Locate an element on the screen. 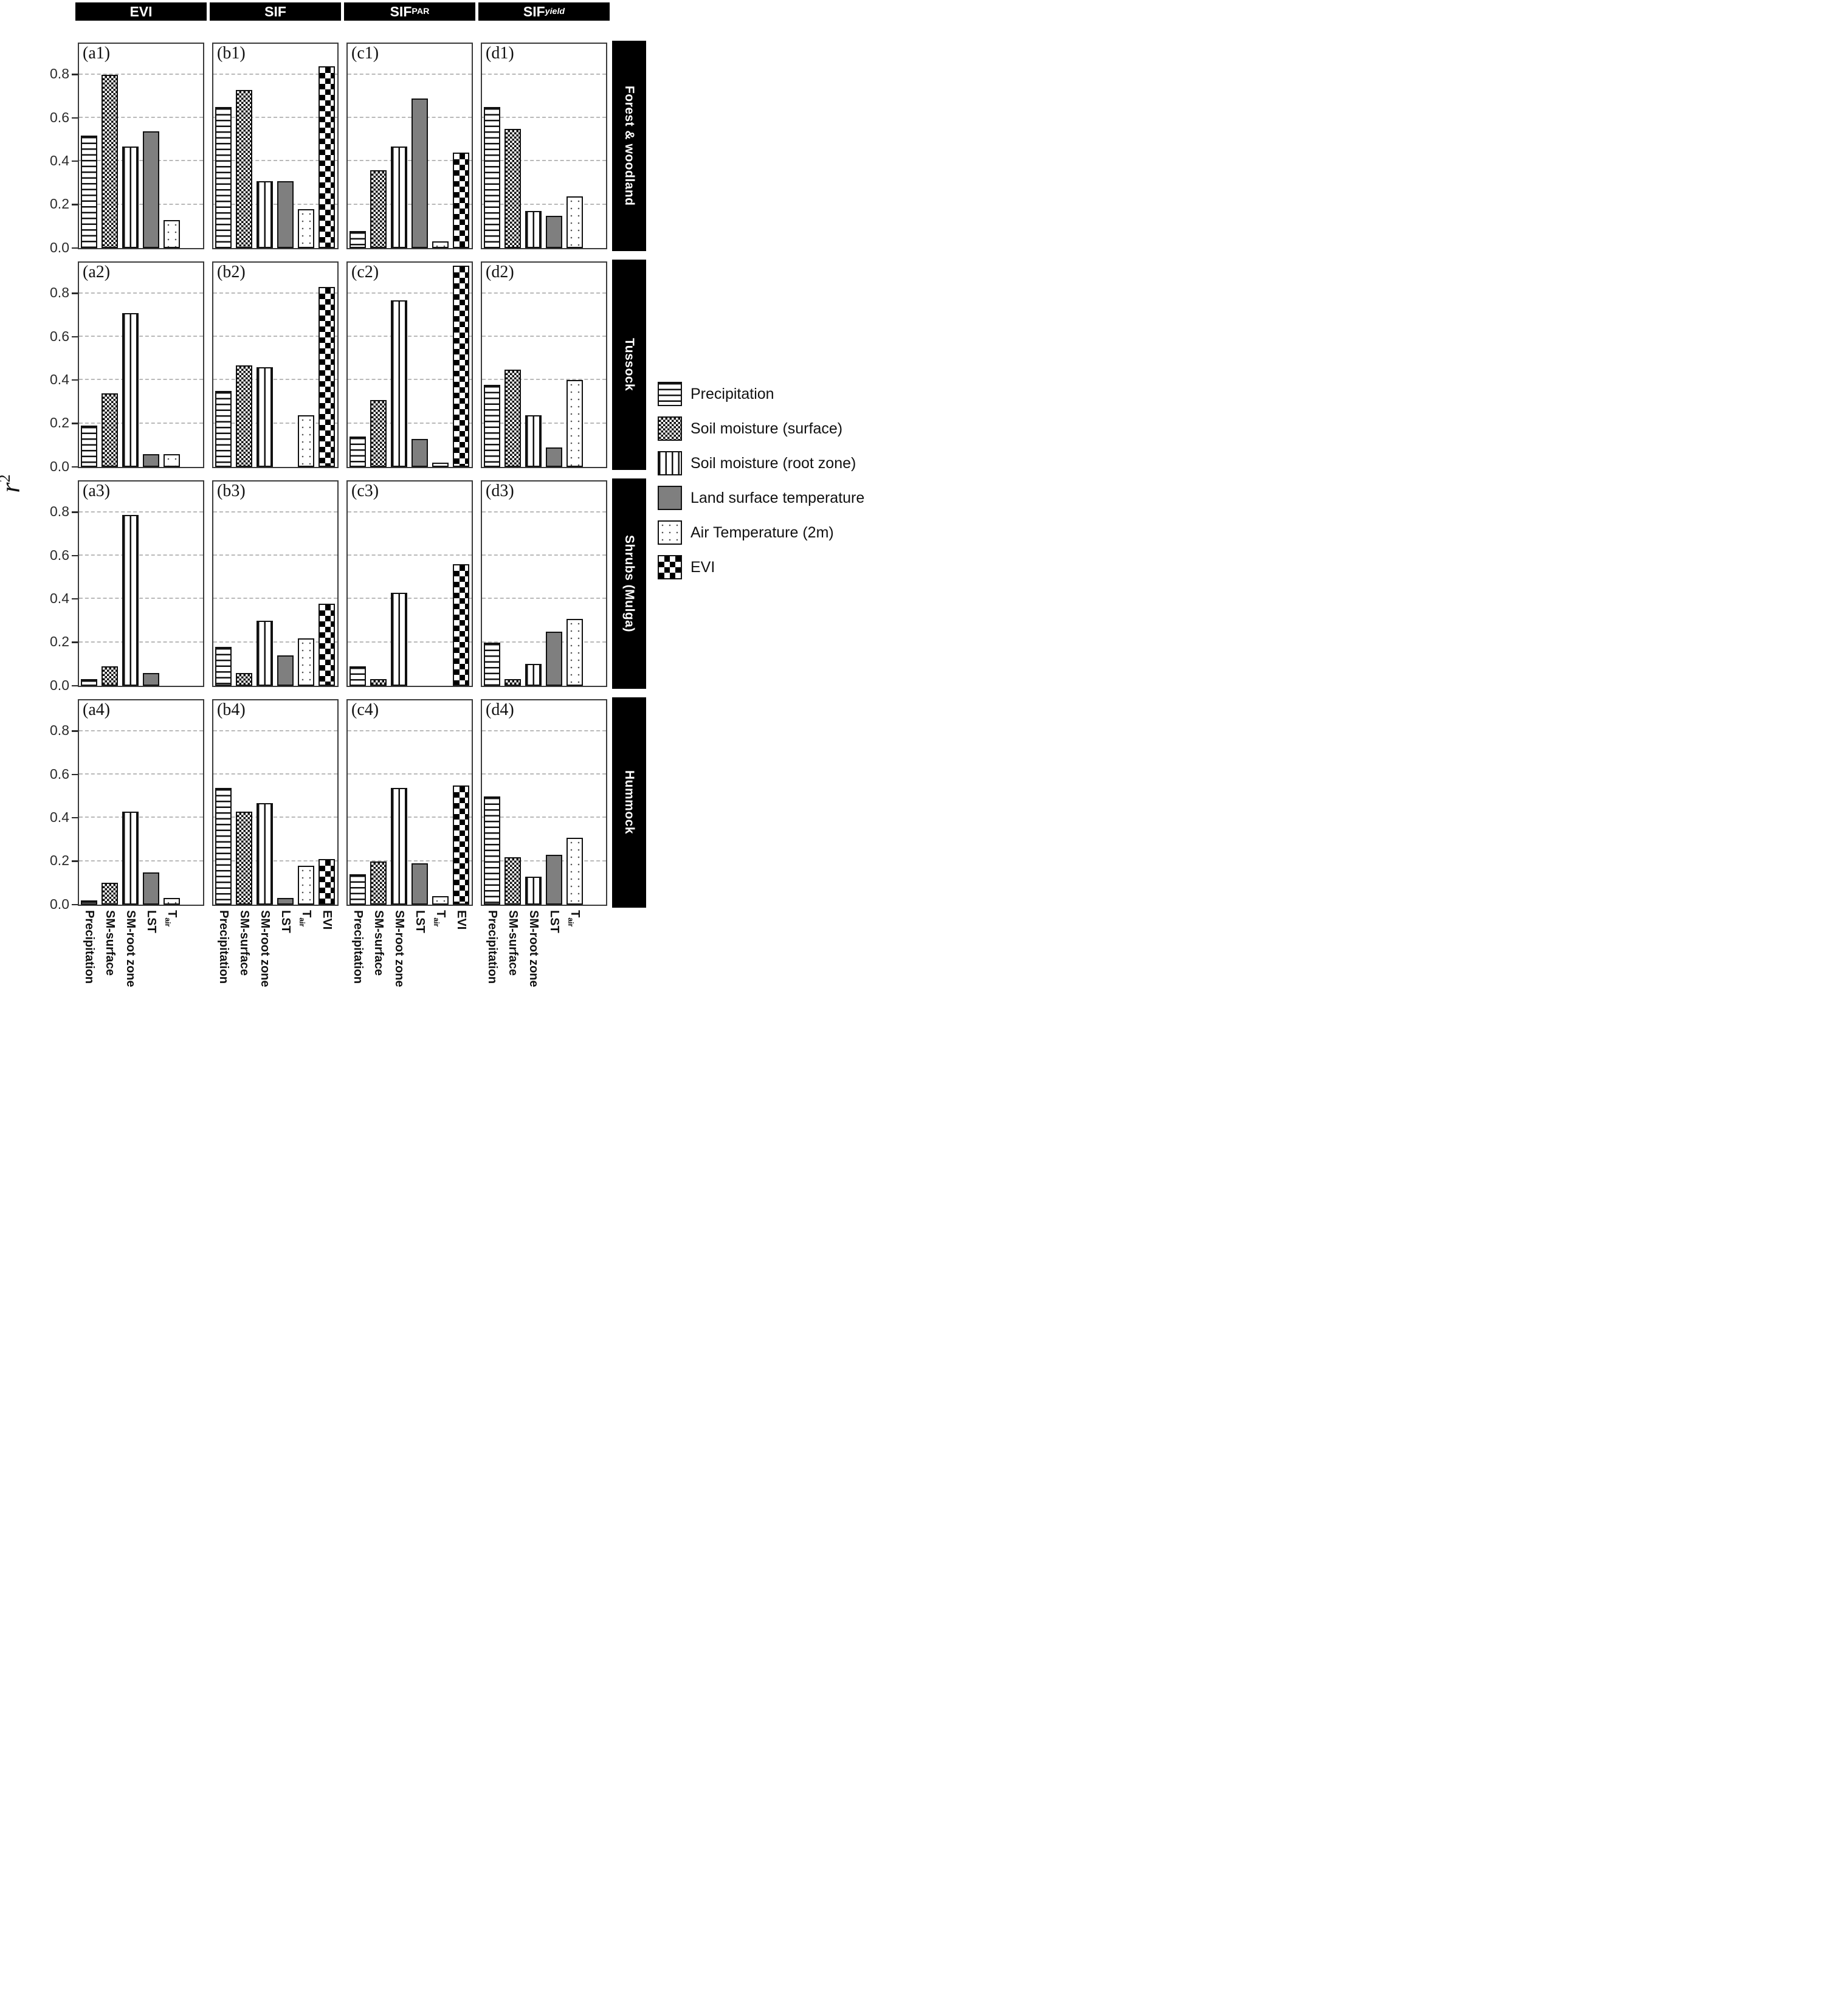  row-header-forest: Forest & woodland is located at coordinates (629, 146).